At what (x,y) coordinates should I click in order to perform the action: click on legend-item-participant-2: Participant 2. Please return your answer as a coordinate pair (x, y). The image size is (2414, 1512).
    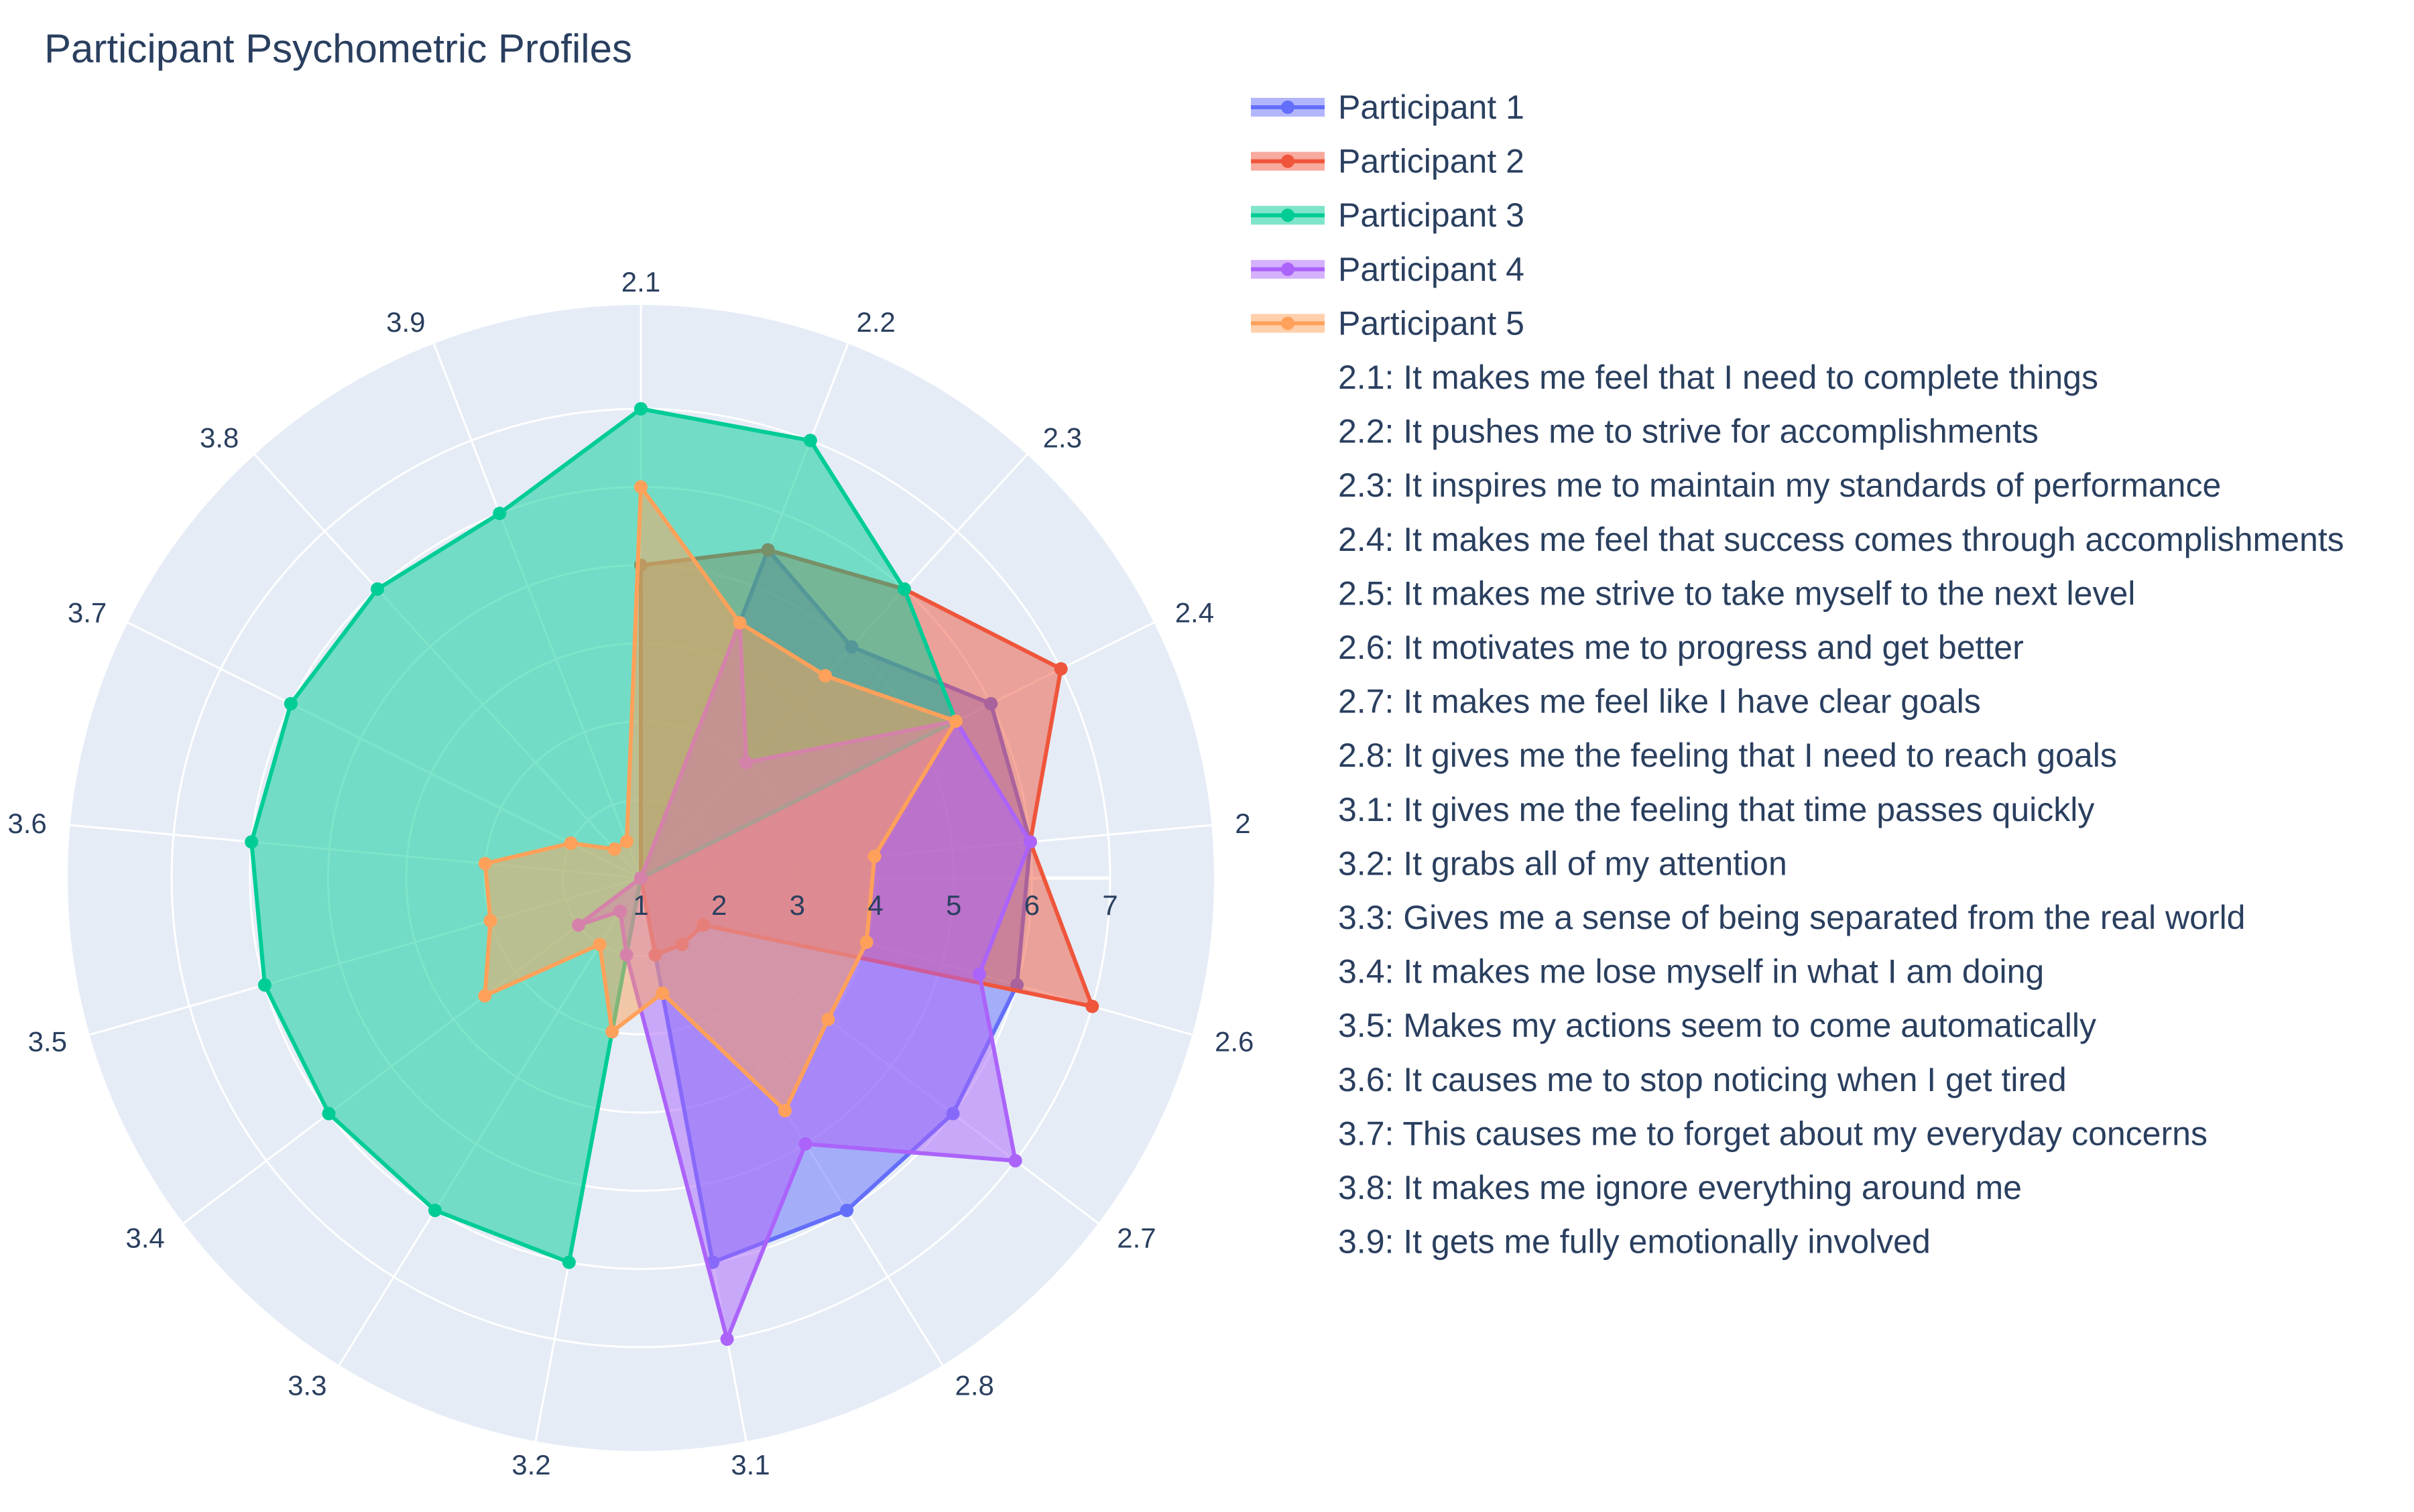
    Looking at the image, I should click on (1387, 161).